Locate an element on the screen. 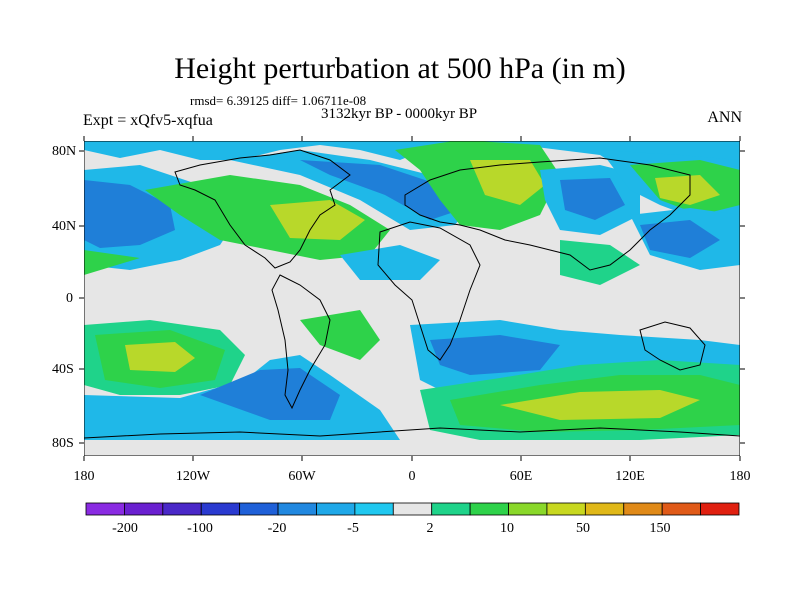  colorbar-label: 2 is located at coordinates (430, 528).